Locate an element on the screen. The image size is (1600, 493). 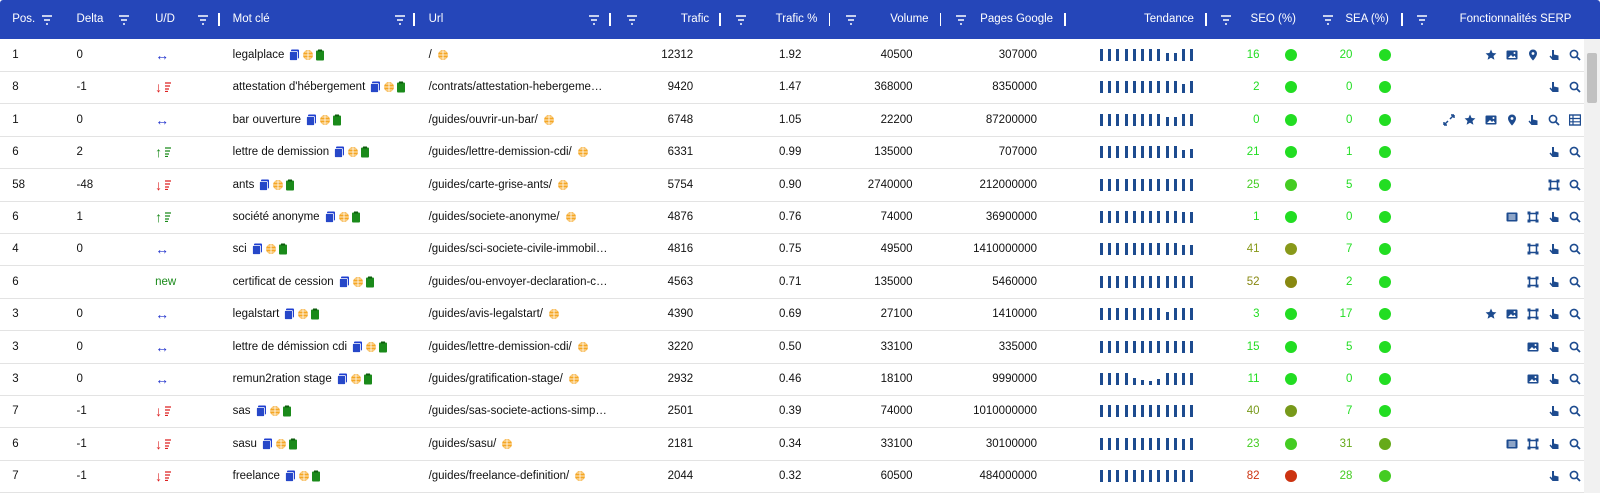
sea: 0 is located at coordinates (1349, 379).